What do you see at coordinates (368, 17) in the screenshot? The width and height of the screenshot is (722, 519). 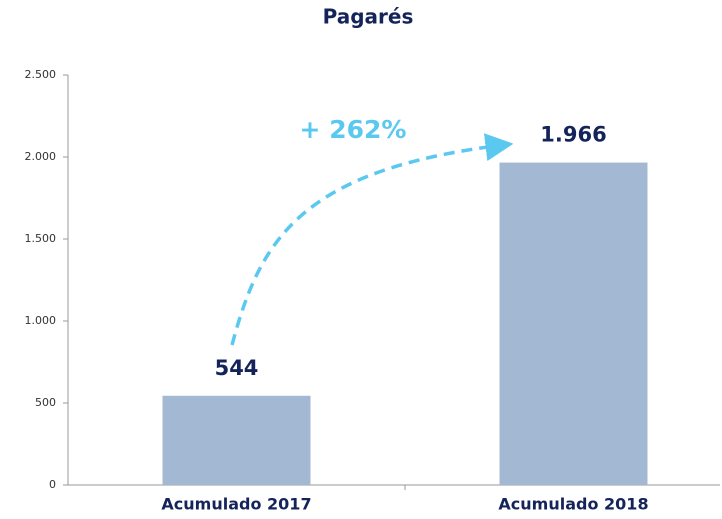 I see `chart-title: Pagarés` at bounding box center [368, 17].